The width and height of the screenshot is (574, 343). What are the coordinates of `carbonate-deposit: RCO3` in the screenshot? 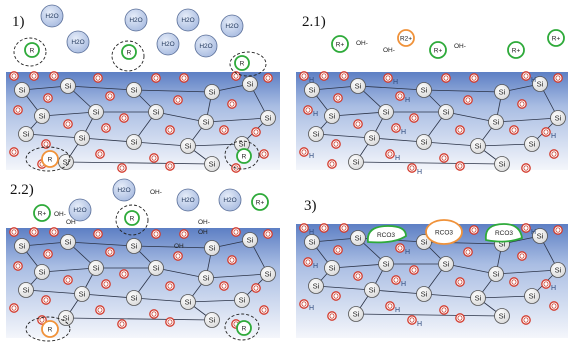 It's located at (444, 232).